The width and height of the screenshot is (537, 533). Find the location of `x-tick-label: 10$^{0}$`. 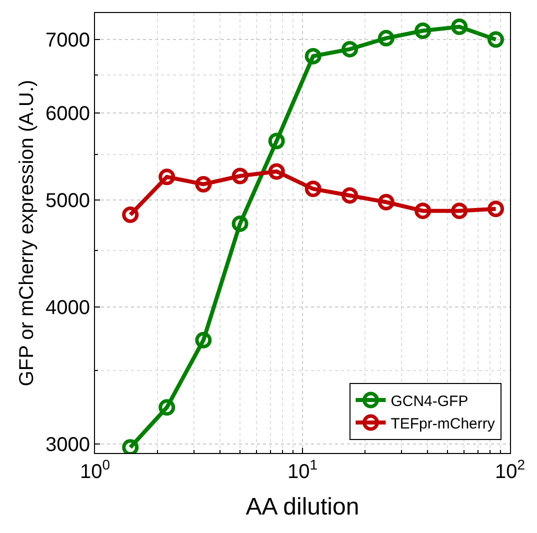

x-tick-label: 10$^{0}$ is located at coordinates (95, 469).